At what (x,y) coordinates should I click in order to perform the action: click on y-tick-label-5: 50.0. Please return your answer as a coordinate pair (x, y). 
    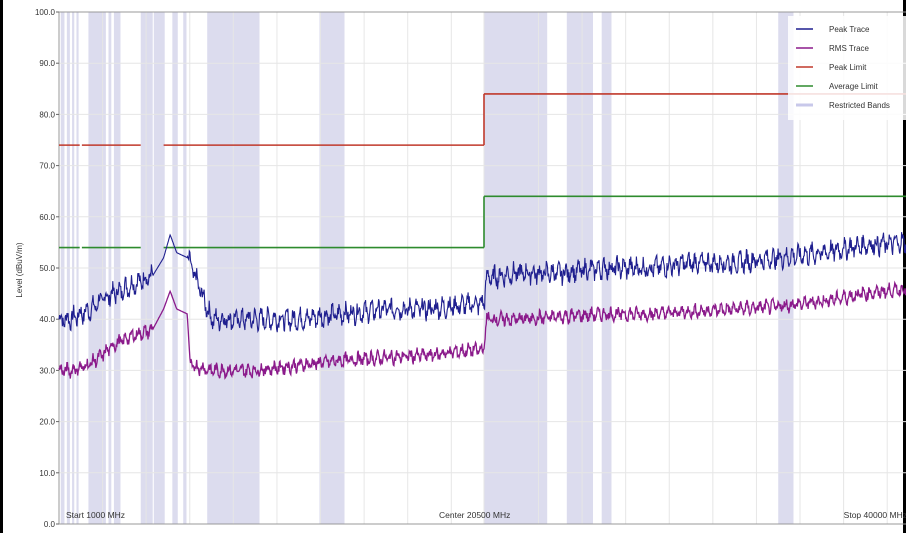
    Looking at the image, I should click on (47, 268).